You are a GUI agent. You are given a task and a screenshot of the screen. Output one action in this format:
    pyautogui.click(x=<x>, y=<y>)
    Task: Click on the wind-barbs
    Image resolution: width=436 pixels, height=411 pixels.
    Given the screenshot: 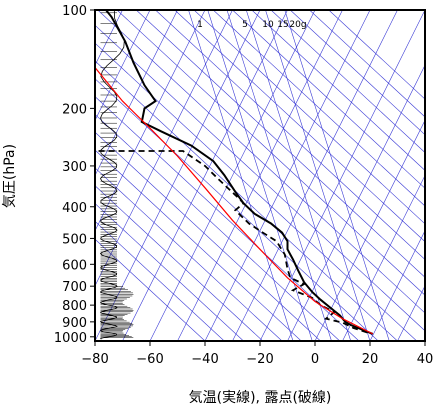 What is the action you would take?
    pyautogui.click(x=116, y=175)
    